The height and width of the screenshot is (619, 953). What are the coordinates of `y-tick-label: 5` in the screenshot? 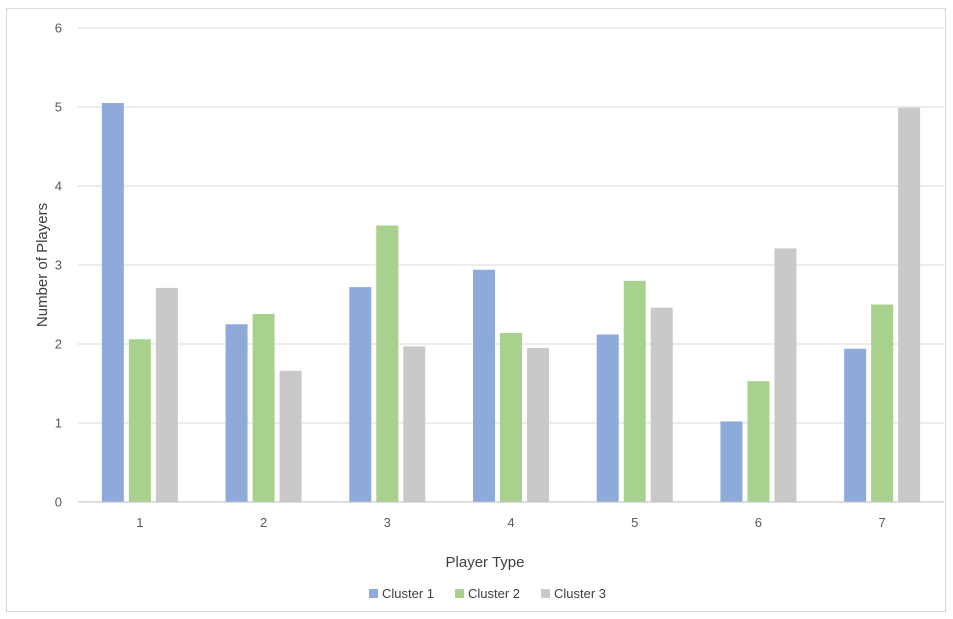 It's located at (58, 107).